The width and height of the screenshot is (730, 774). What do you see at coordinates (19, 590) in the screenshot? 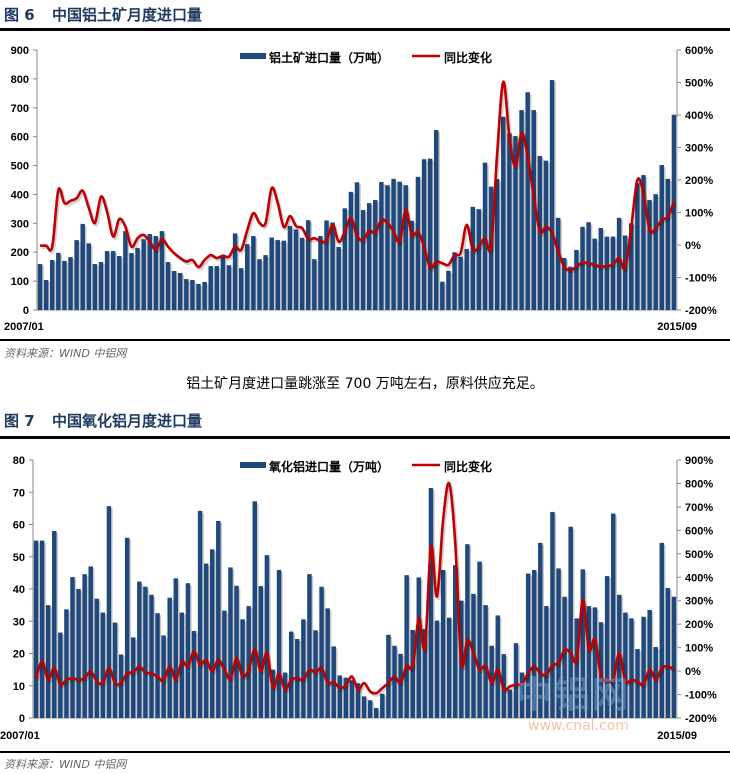
I see `left-axis-tick-label: 40` at bounding box center [19, 590].